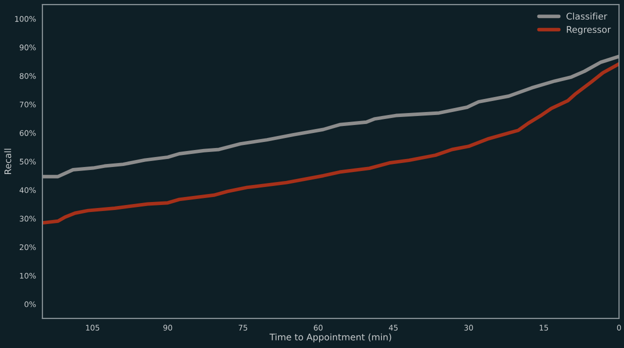  Describe the element at coordinates (8, 161) in the screenshot. I see `y-axis-title: Recall` at that location.